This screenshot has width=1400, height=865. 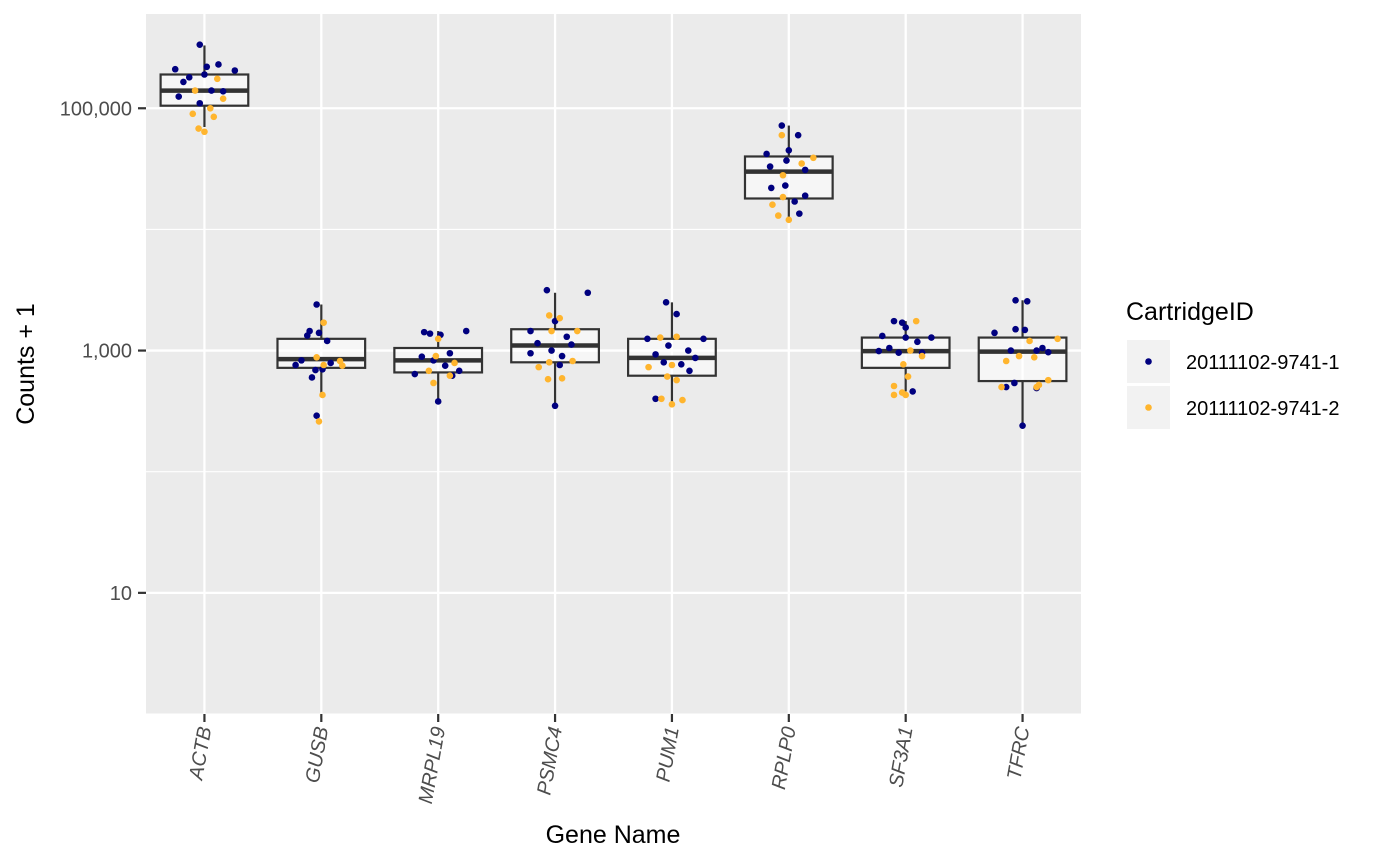 I want to click on x-tick-label: GUSB, so click(x=318, y=755).